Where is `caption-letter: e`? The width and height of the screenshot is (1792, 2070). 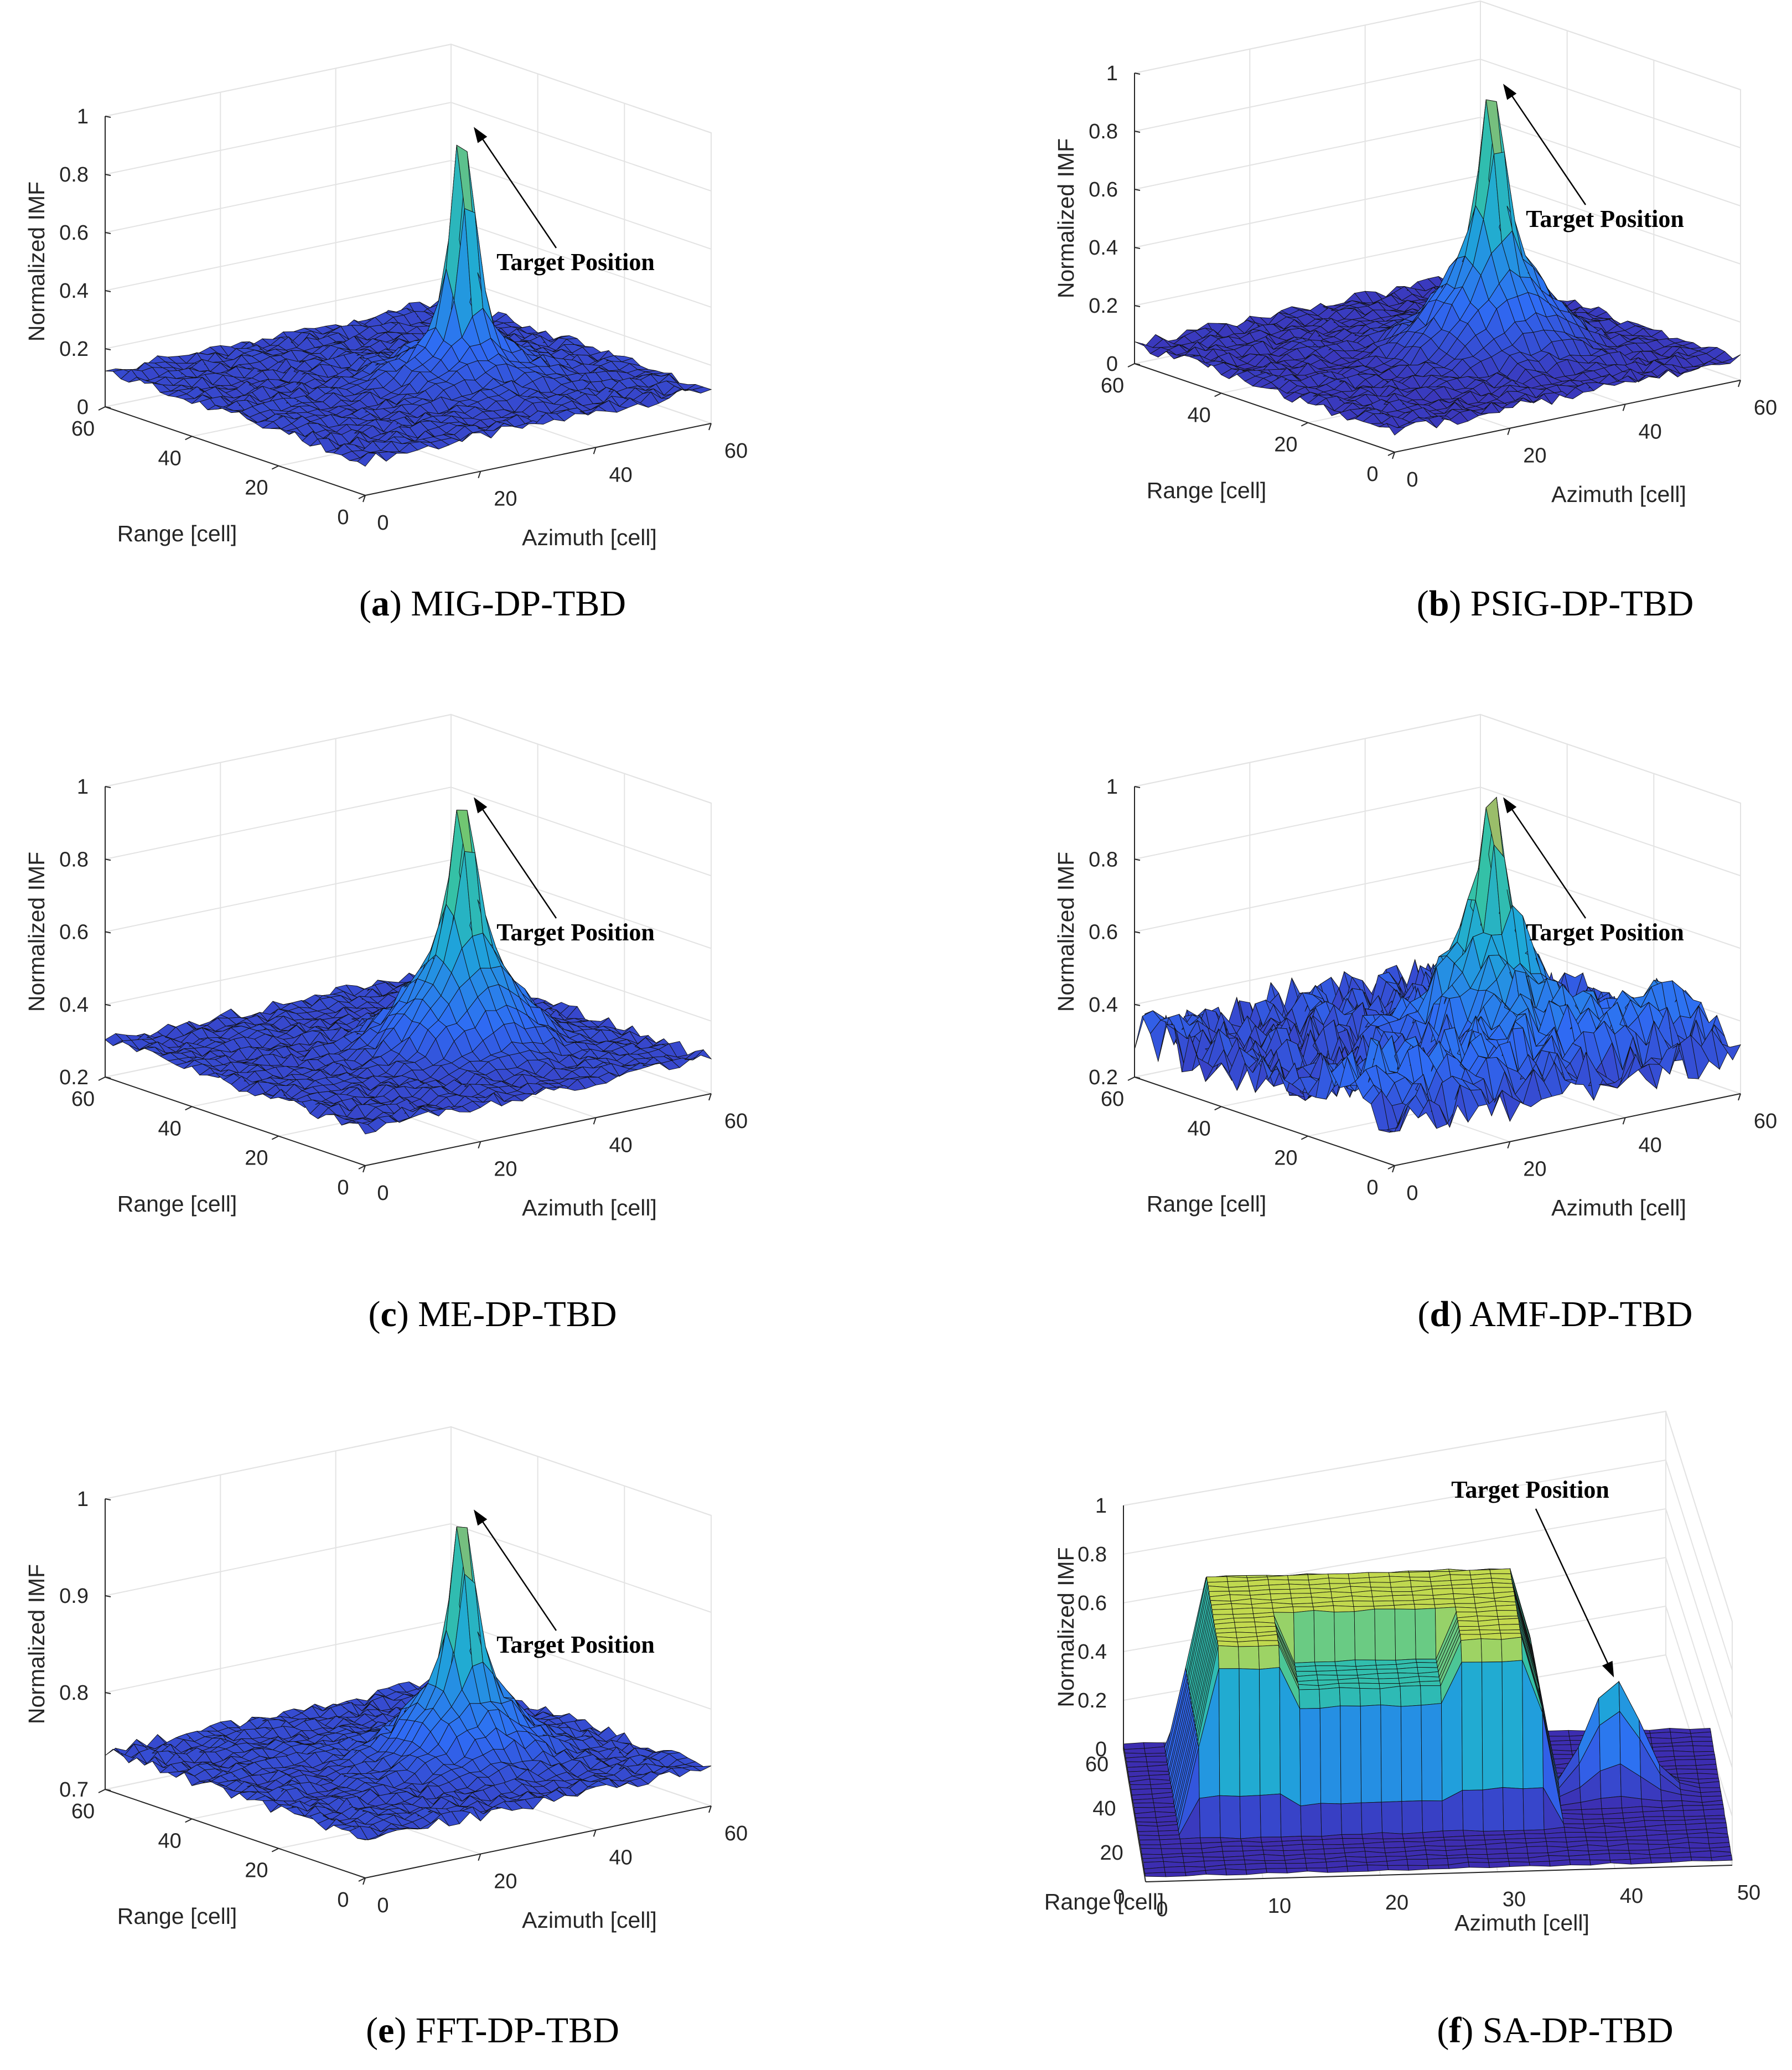 caption-letter: e is located at coordinates (386, 2030).